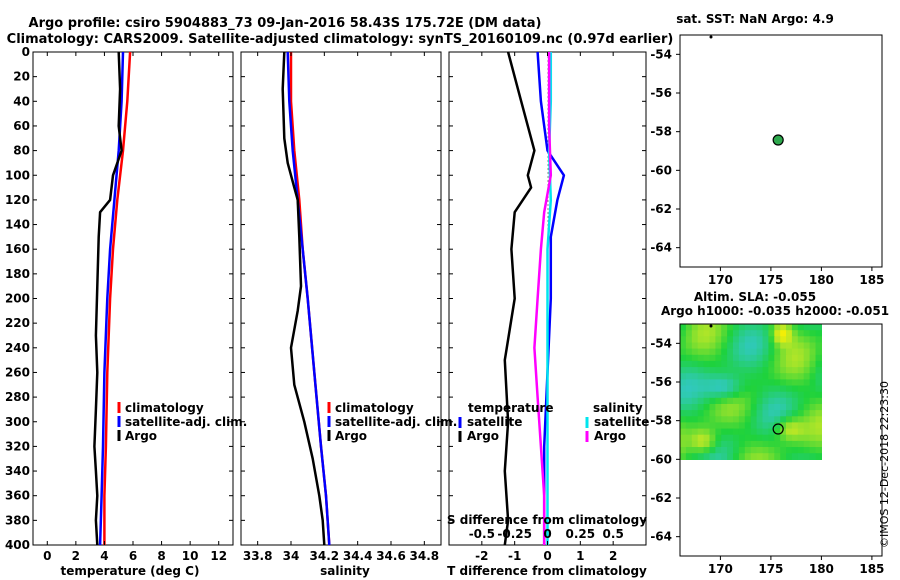 The image size is (900, 580). I want to click on temperature-x-axis-label: temperature (deg C), so click(130, 571).